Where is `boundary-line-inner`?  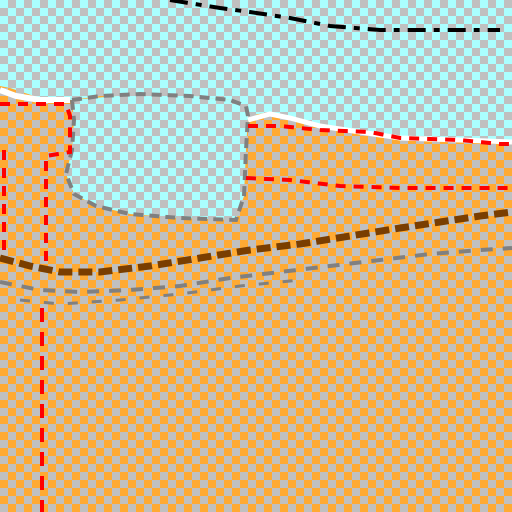 boundary-line-inner is located at coordinates (378, 183).